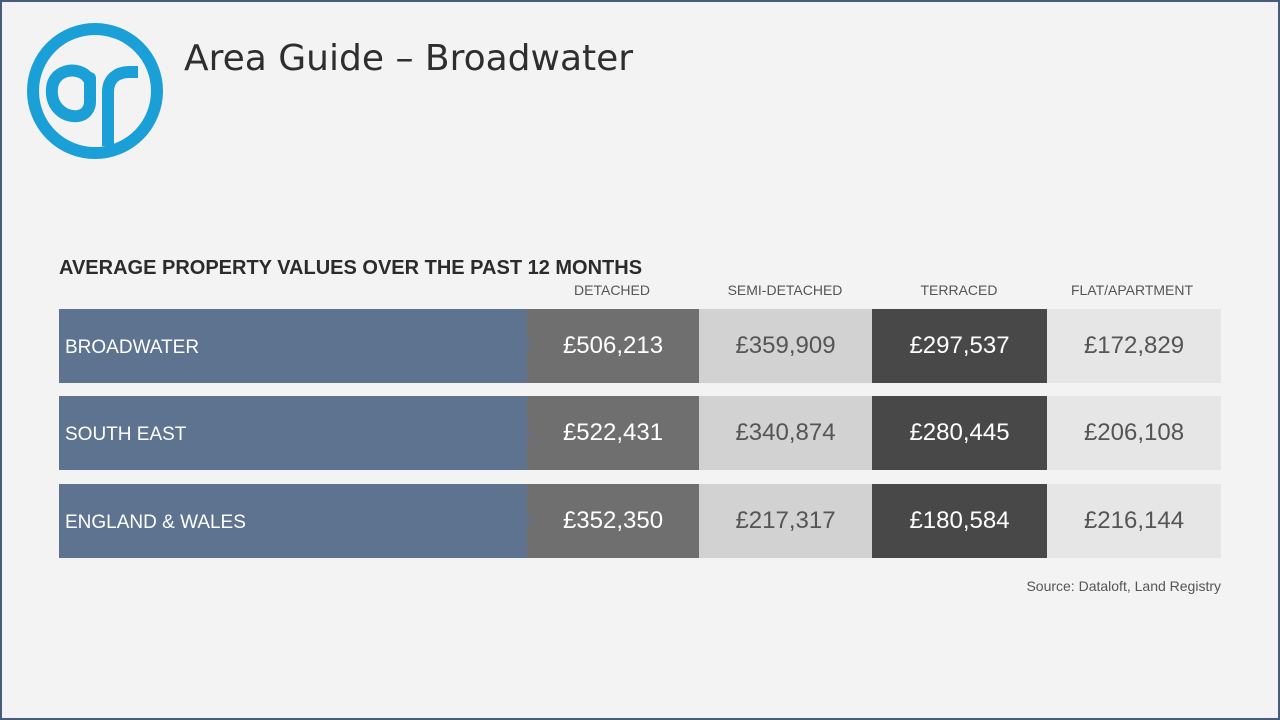 This screenshot has width=1280, height=720. I want to click on value-terraced: £297,537, so click(959, 346).